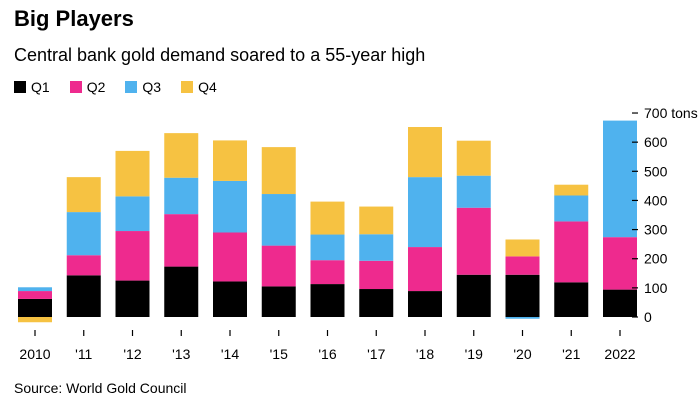  Describe the element at coordinates (74, 18) in the screenshot. I see `chart-title: Big Players` at that location.